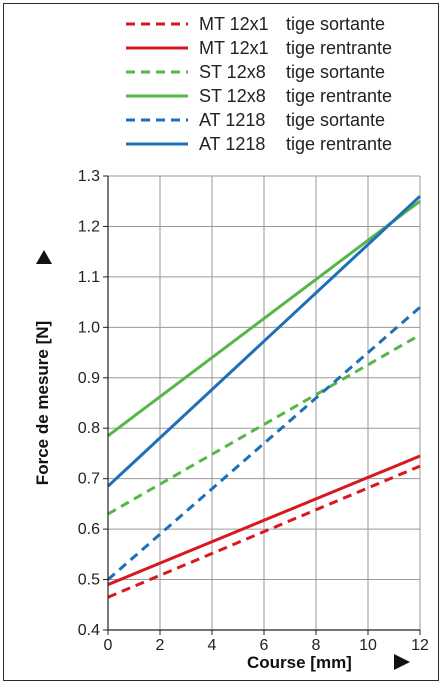  Describe the element at coordinates (89, 378) in the screenshot. I see `y-tick-label: 0.9` at that location.